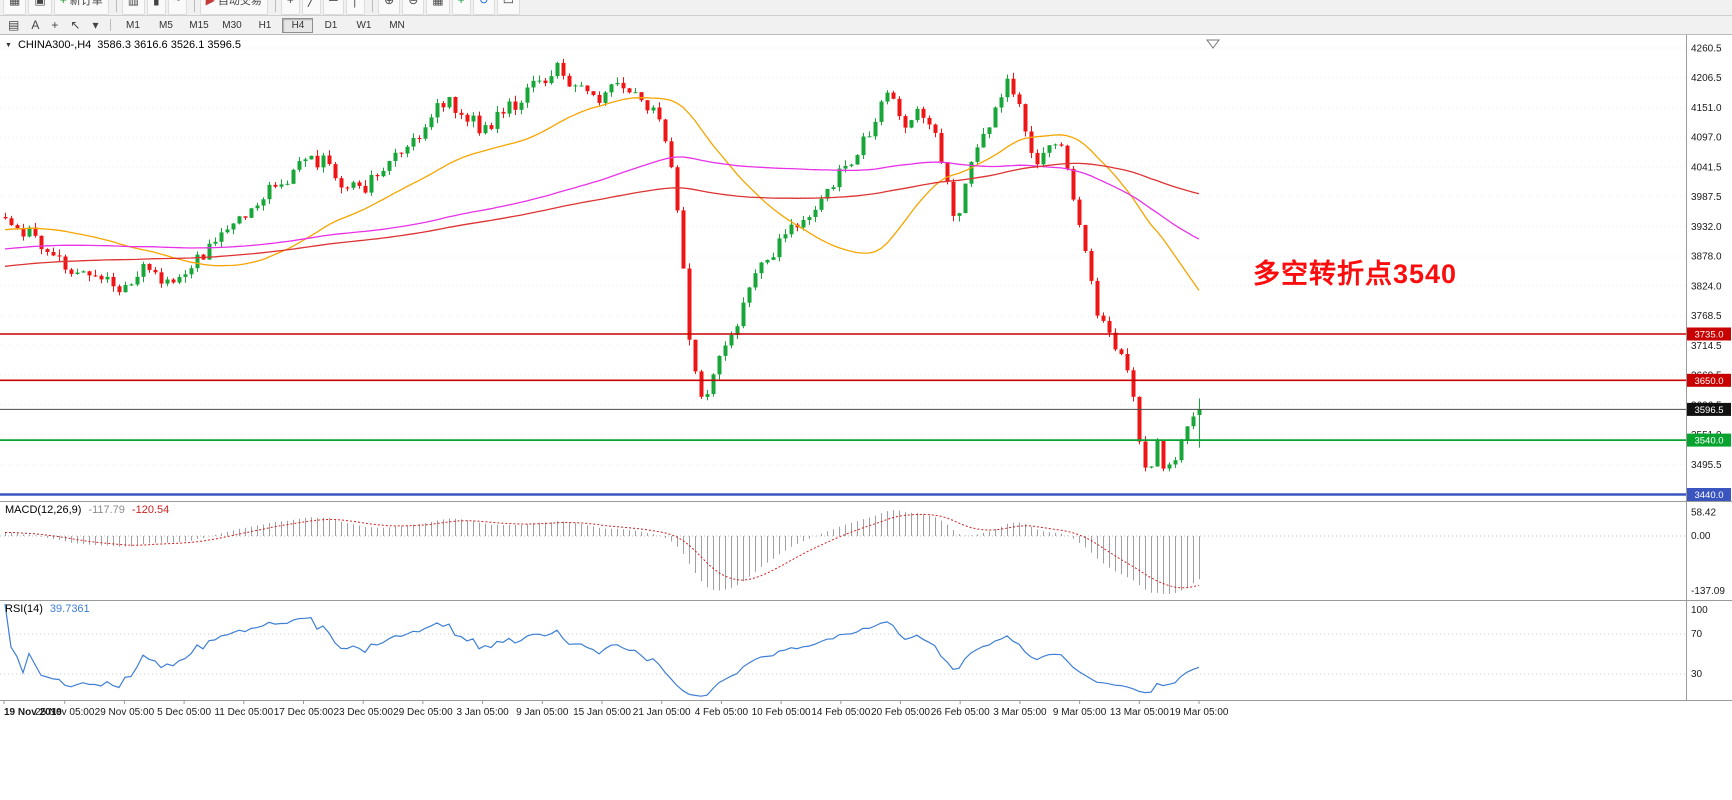 Image resolution: width=1732 pixels, height=800 pixels. What do you see at coordinates (960, 712) in the screenshot?
I see `svg-text: 26 Feb 05:00` at bounding box center [960, 712].